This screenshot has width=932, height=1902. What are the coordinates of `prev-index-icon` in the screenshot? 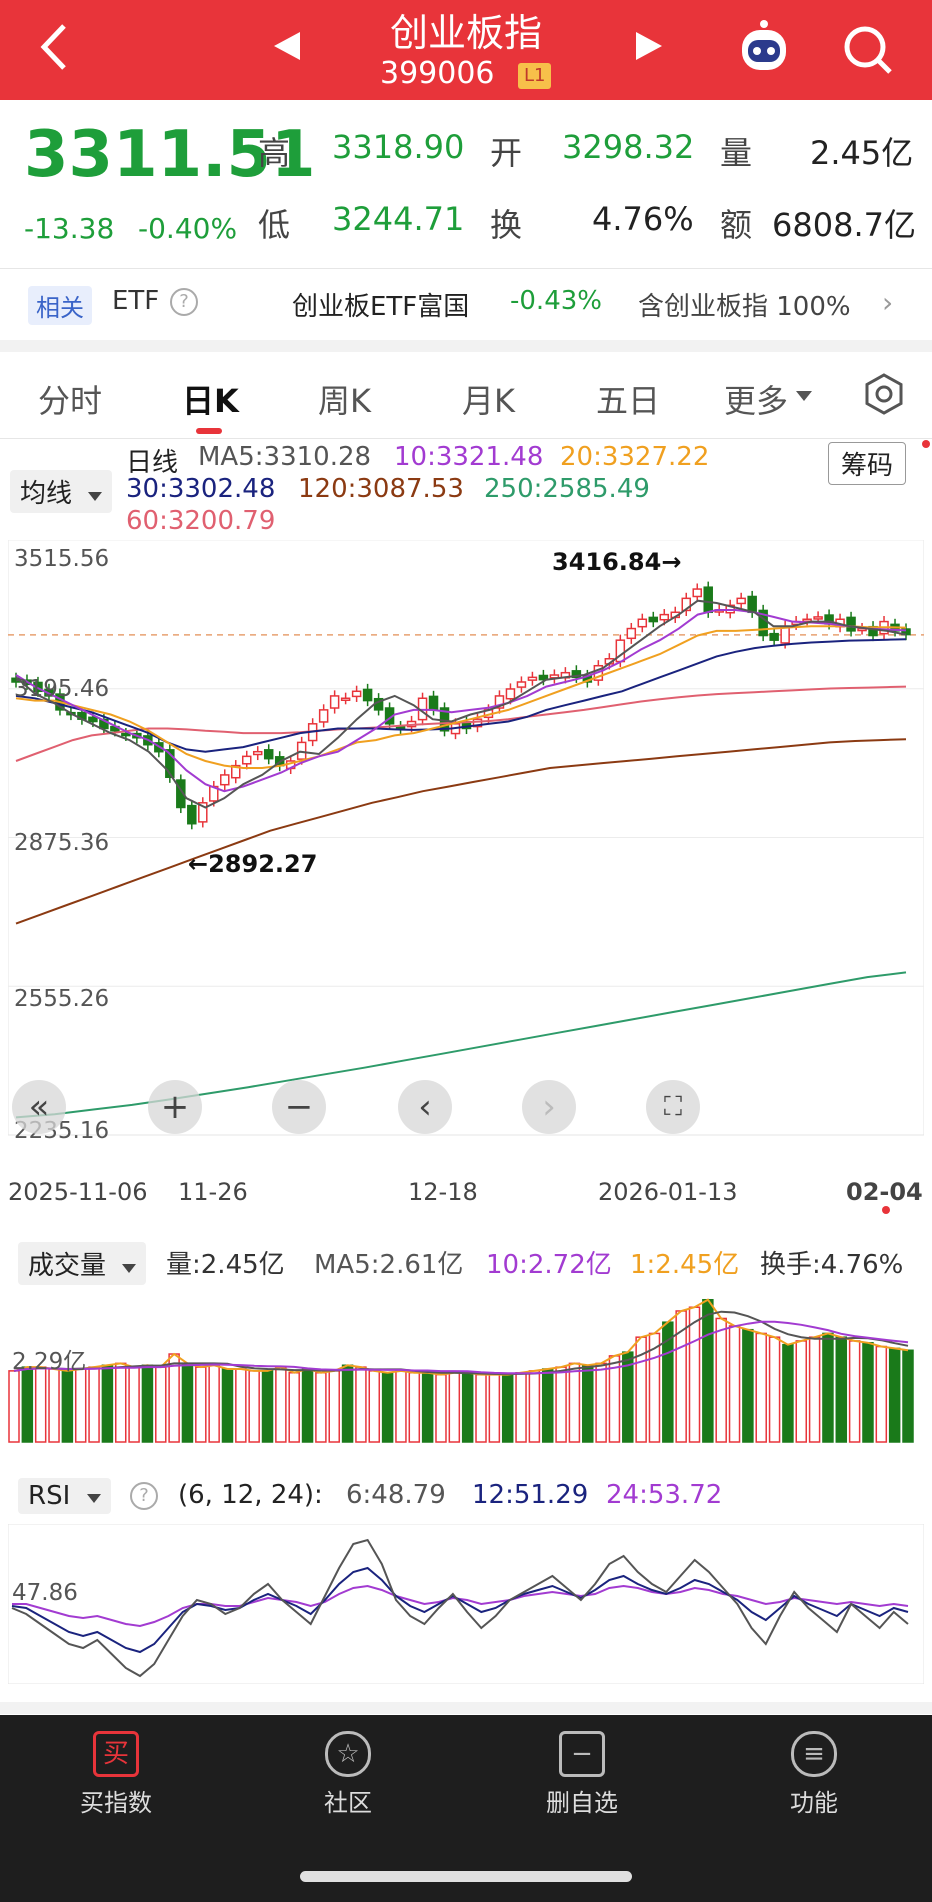 It's located at (287, 48).